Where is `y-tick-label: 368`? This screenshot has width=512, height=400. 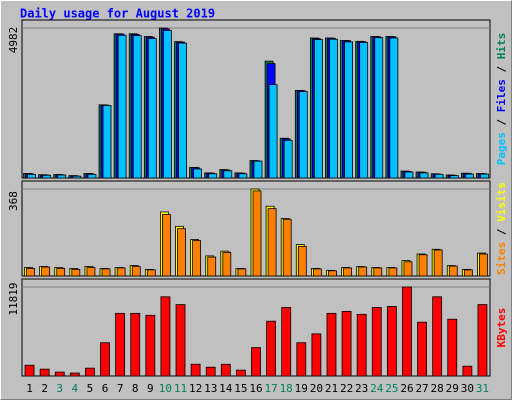
y-tick-label: 368 is located at coordinates (13, 201).